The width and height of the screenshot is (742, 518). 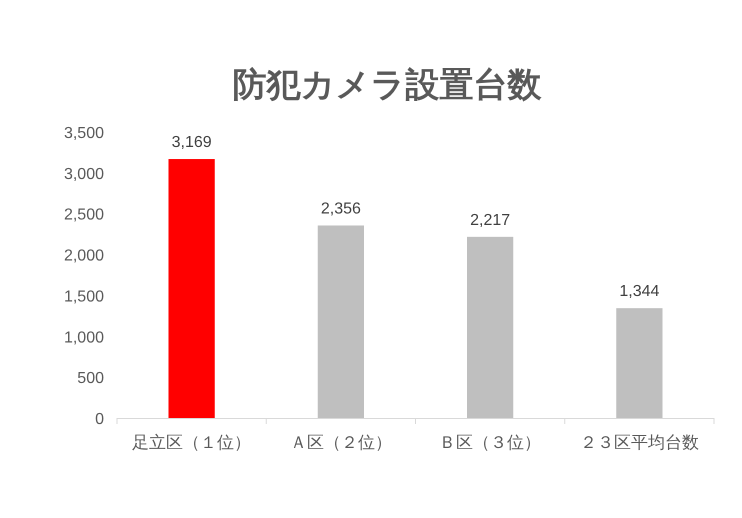 What do you see at coordinates (84, 297) in the screenshot?
I see `y-tick-label: 1,500` at bounding box center [84, 297].